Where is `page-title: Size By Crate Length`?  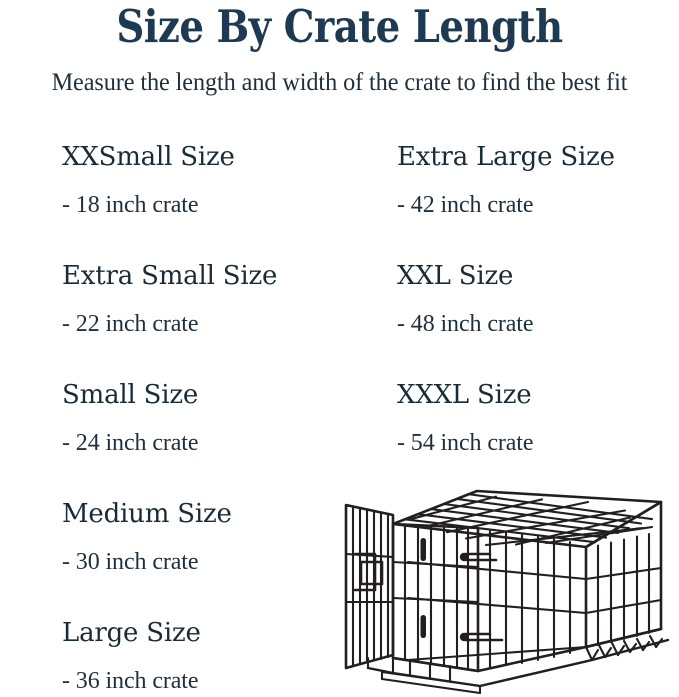
page-title: Size By Crate Length is located at coordinates (339, 26).